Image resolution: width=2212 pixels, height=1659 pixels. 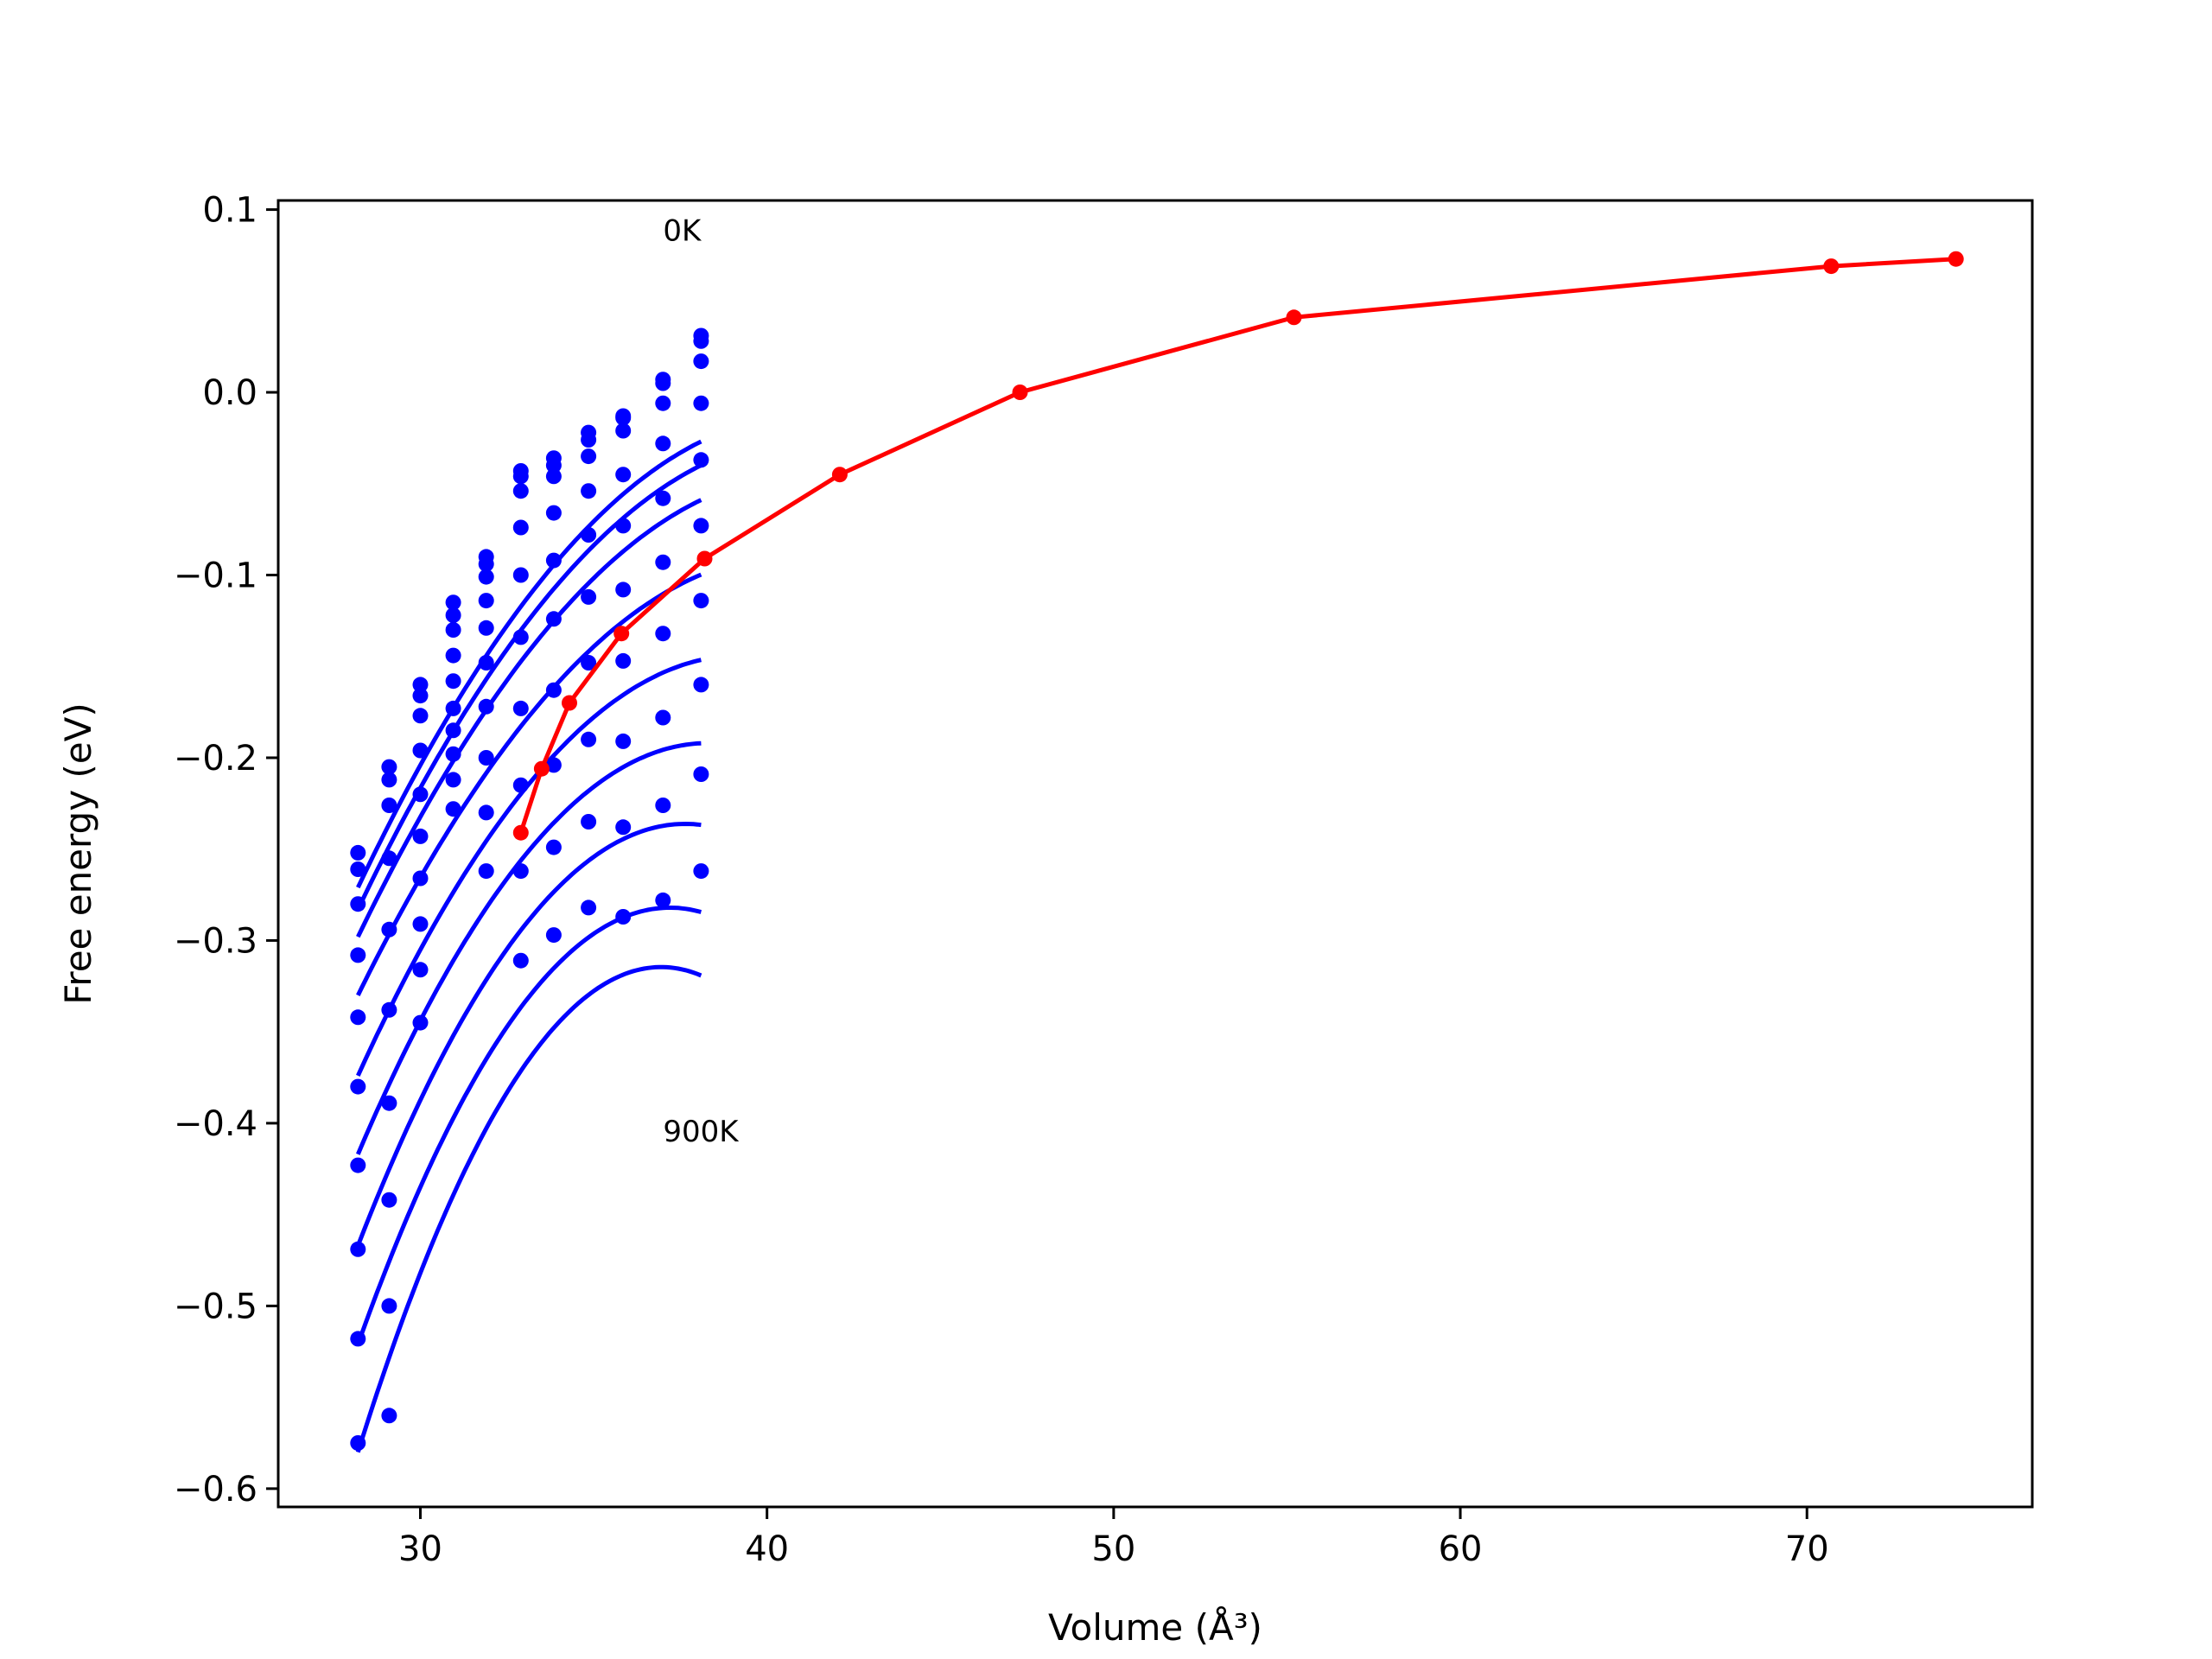 I want to click on x-axis-label: Volume (Å³), so click(x=1155, y=1627).